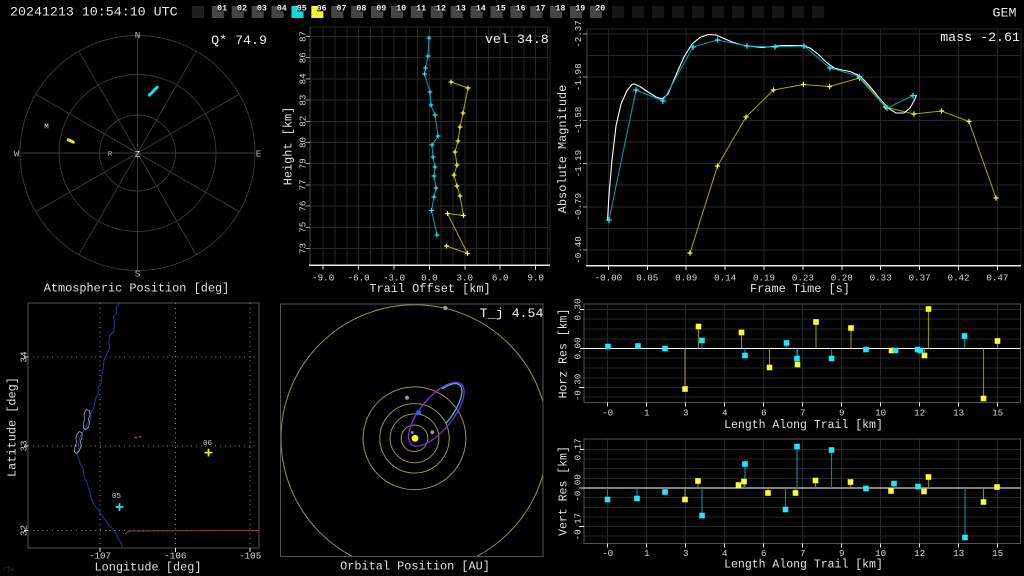 This screenshot has height=576, width=1024. I want to click on svg-text: 76, so click(302, 206).